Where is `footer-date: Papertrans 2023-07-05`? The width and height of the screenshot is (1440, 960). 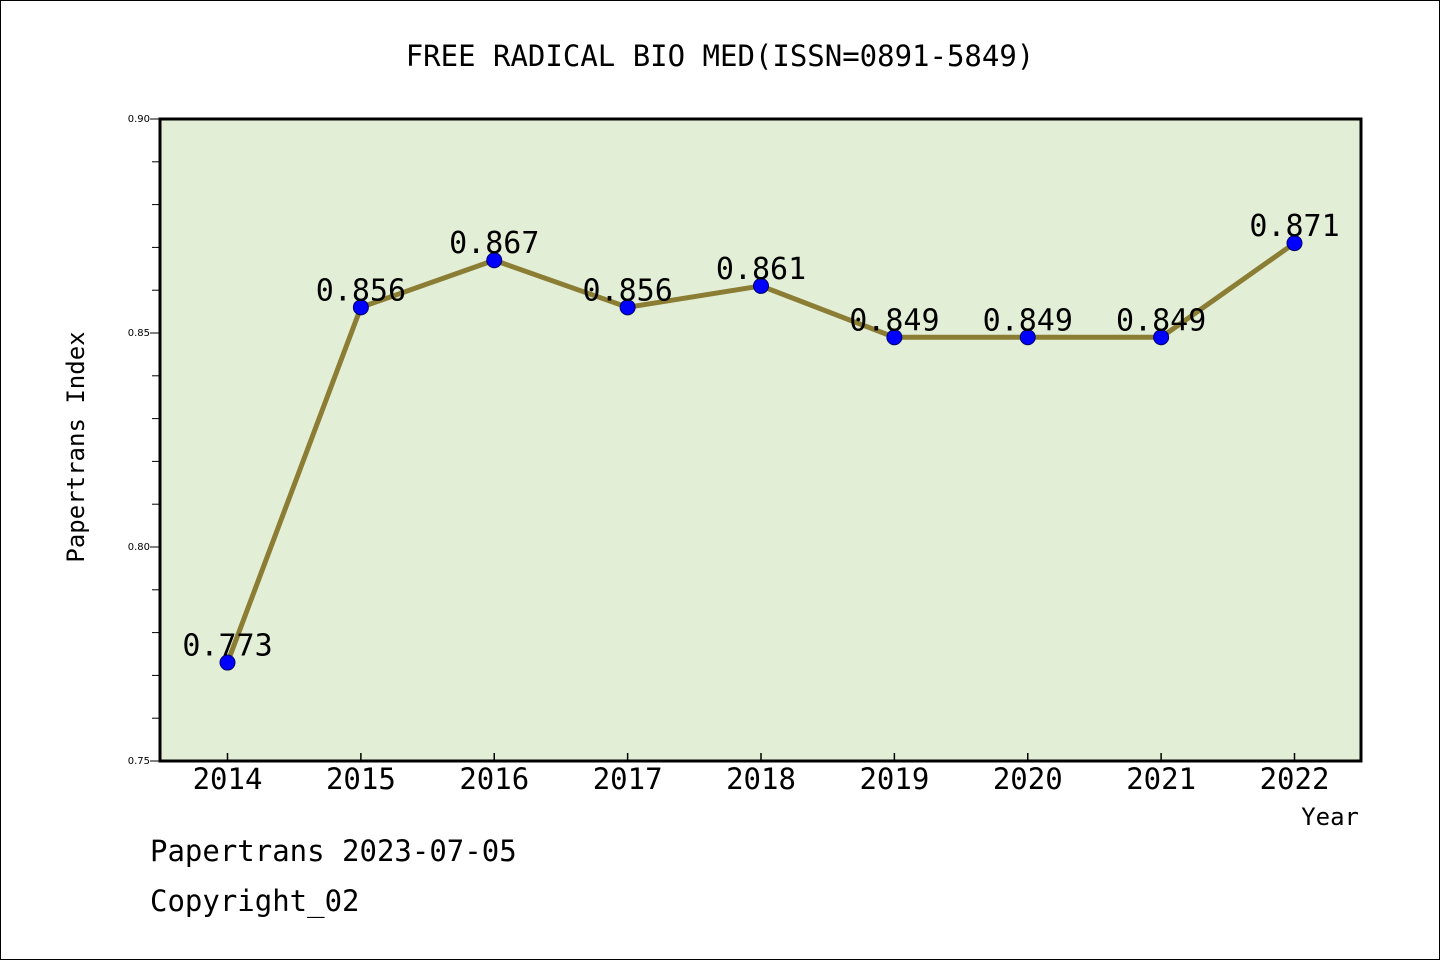 footer-date: Papertrans 2023-07-05 is located at coordinates (333, 851).